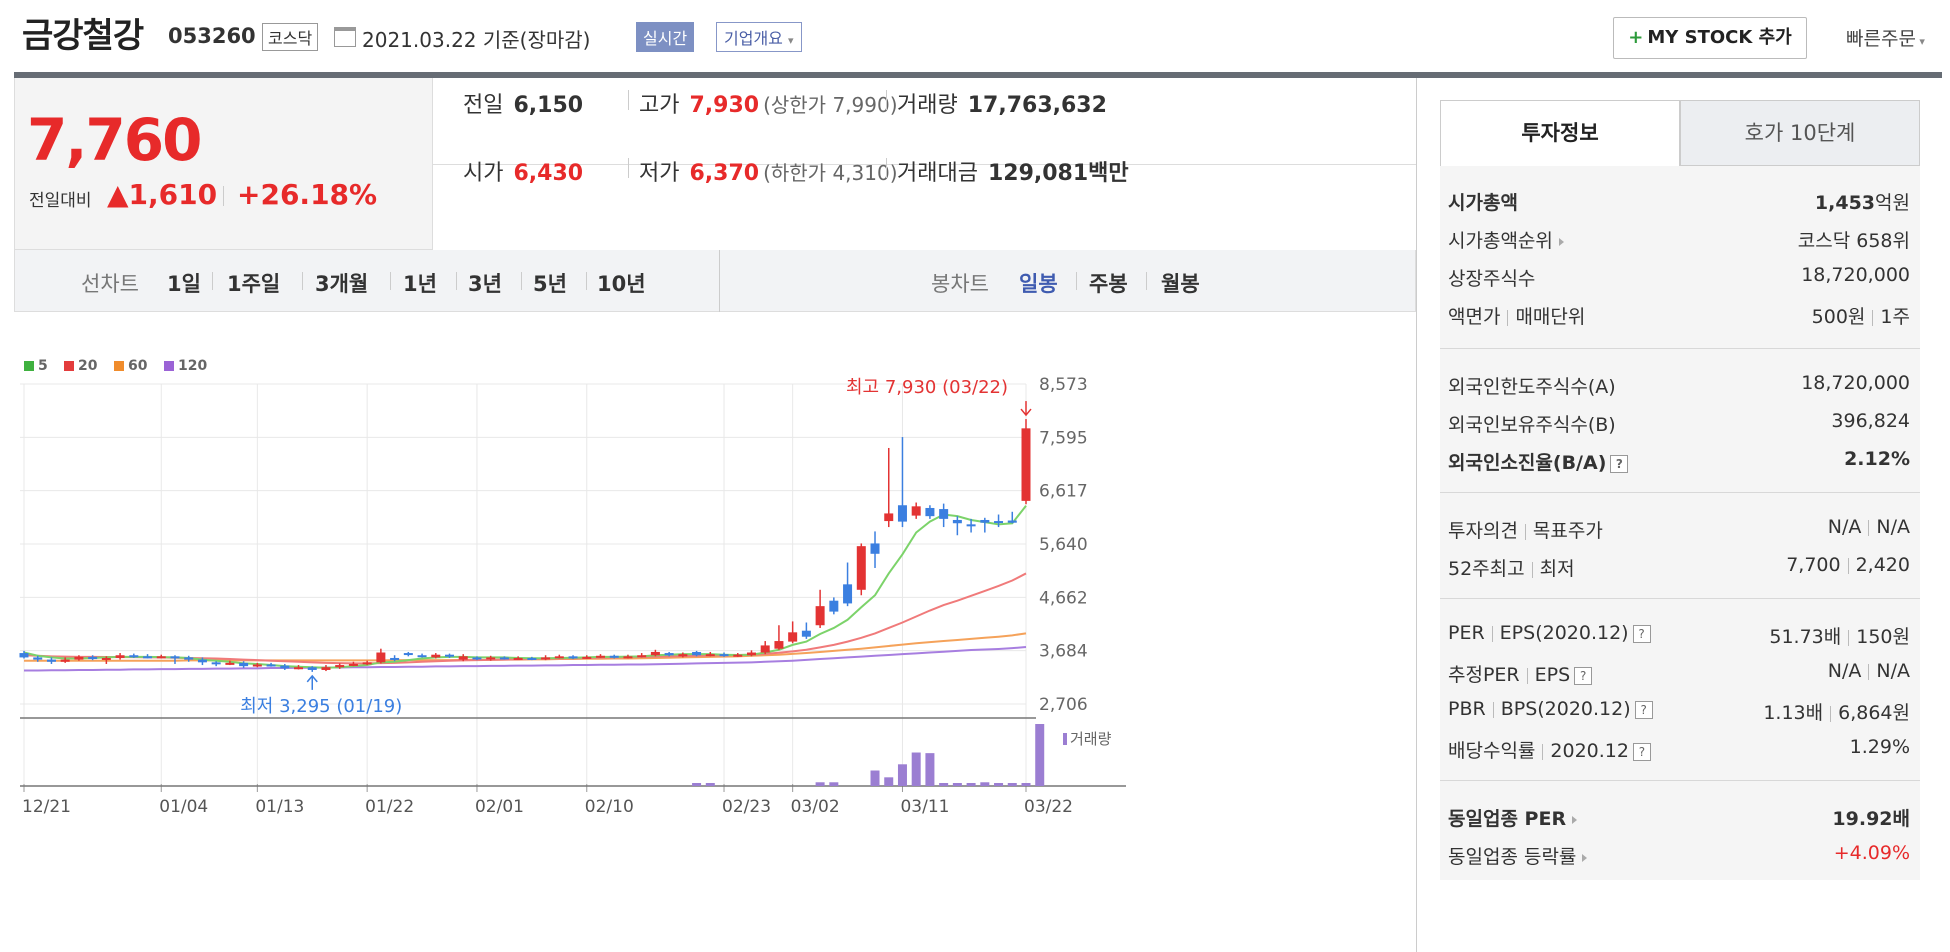 This screenshot has width=1950, height=952. I want to click on high-price: 고가 7,930 (상한가 7,990), so click(768, 103).